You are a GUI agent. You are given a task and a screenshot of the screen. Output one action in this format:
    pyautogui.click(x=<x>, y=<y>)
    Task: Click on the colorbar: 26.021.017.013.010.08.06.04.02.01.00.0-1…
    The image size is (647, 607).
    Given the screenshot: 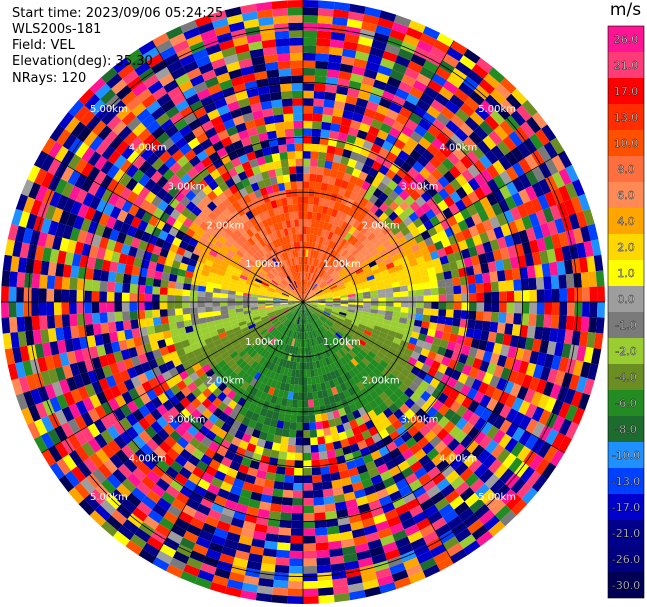 What is the action you would take?
    pyautogui.click(x=626, y=312)
    